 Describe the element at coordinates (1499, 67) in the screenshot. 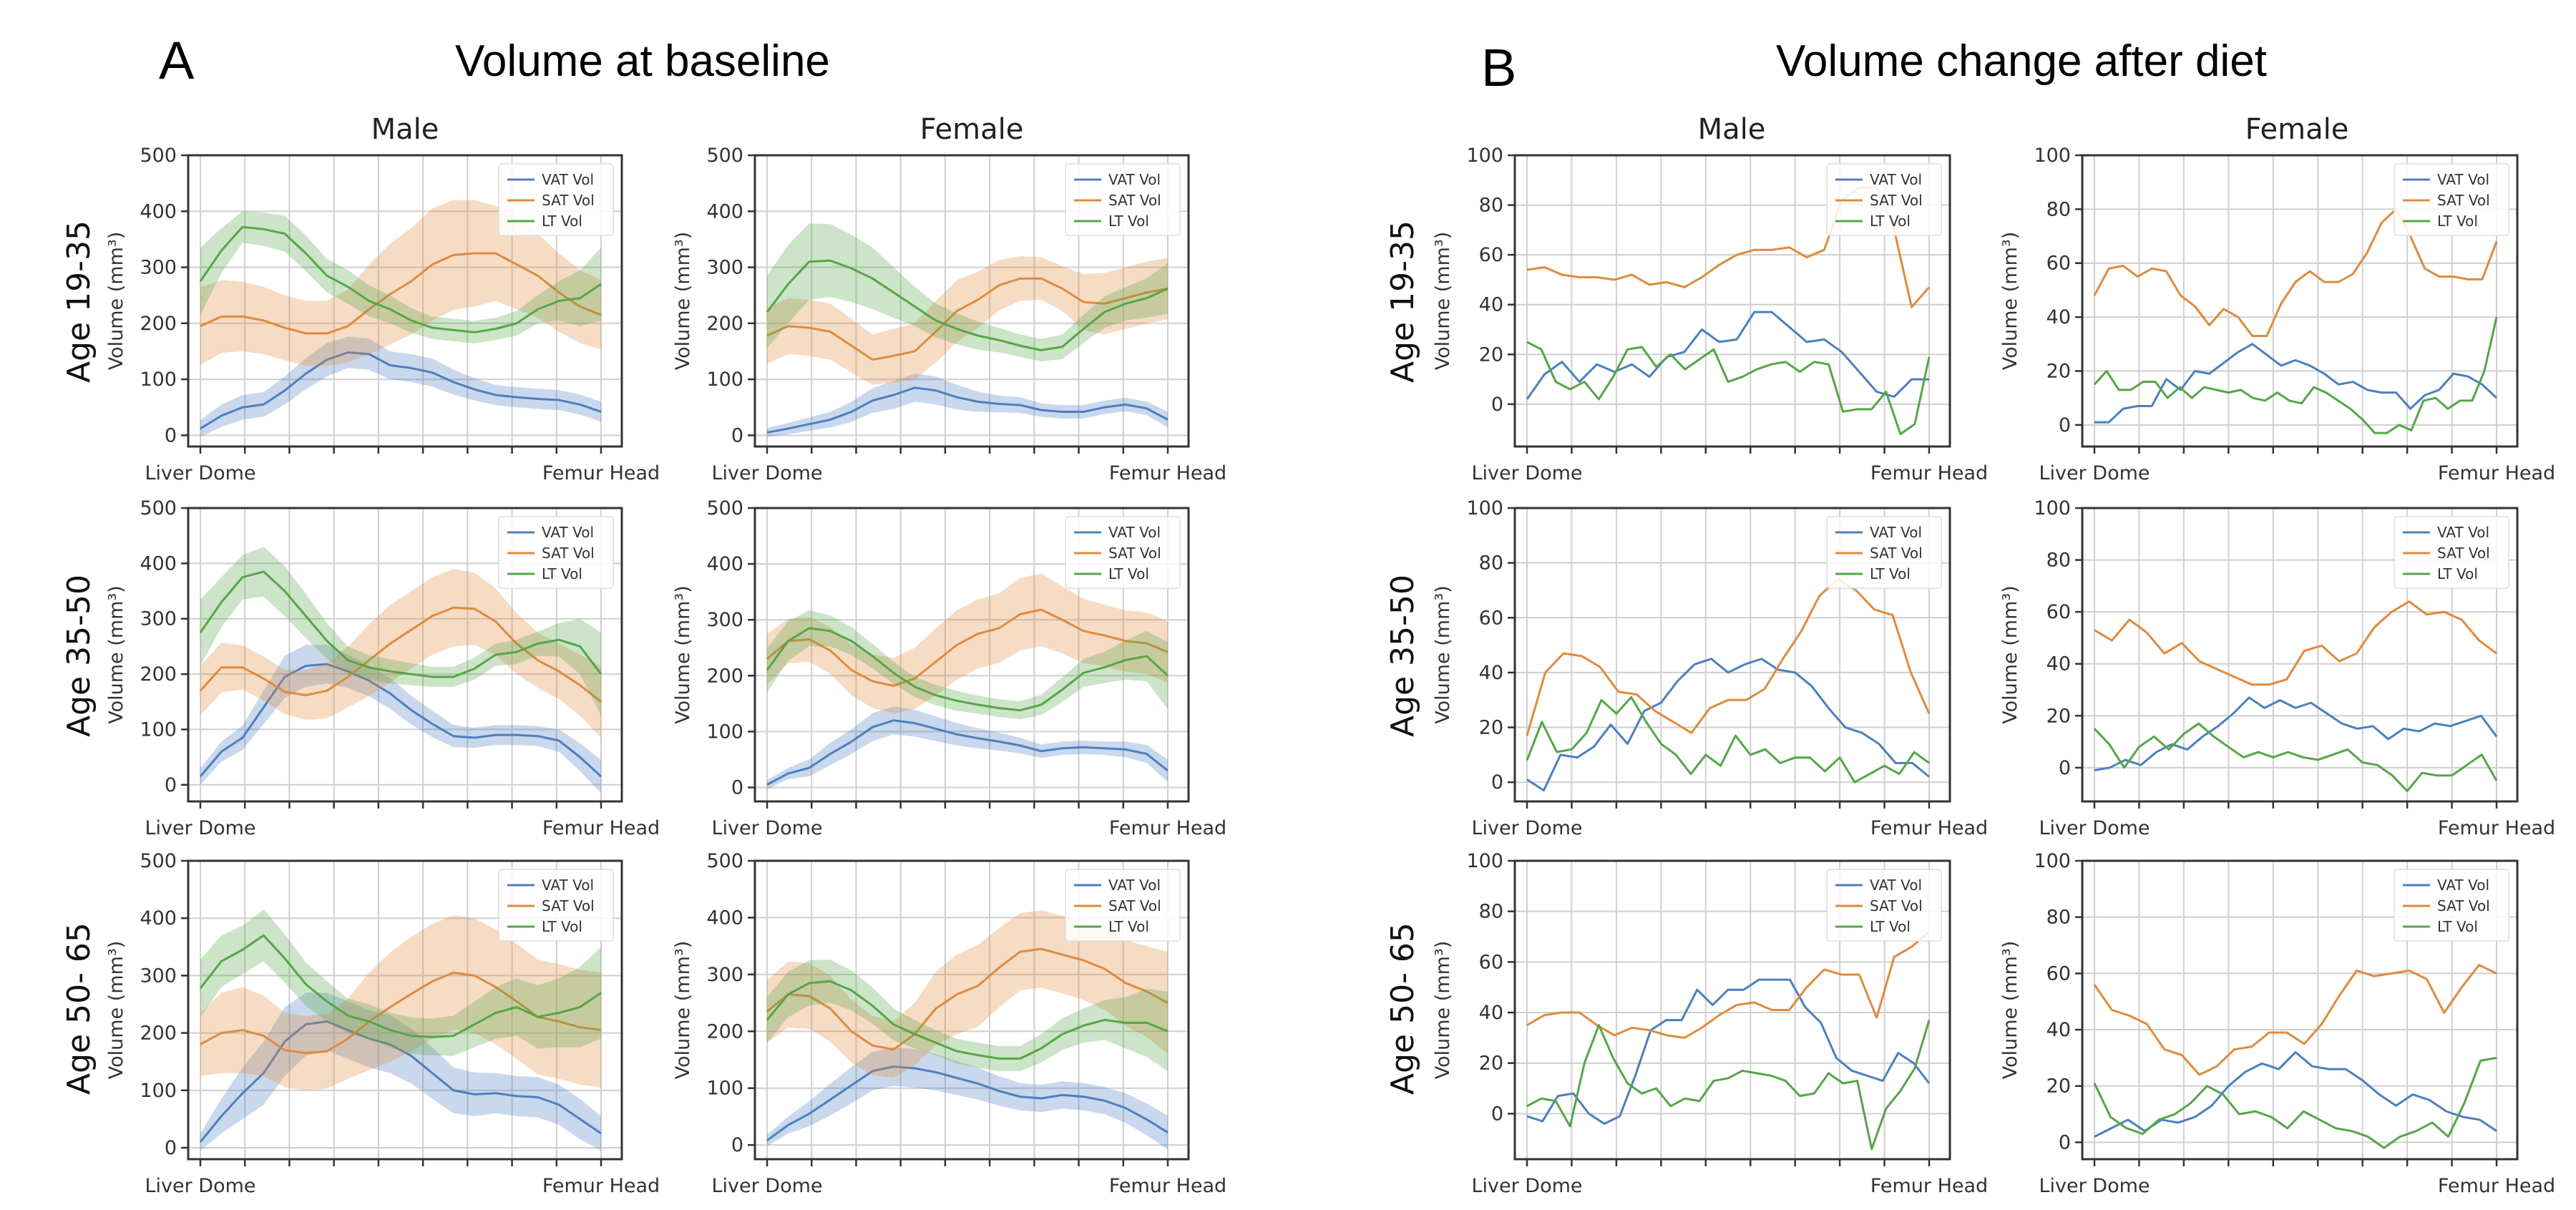

I see `panel-b-letter: B` at that location.